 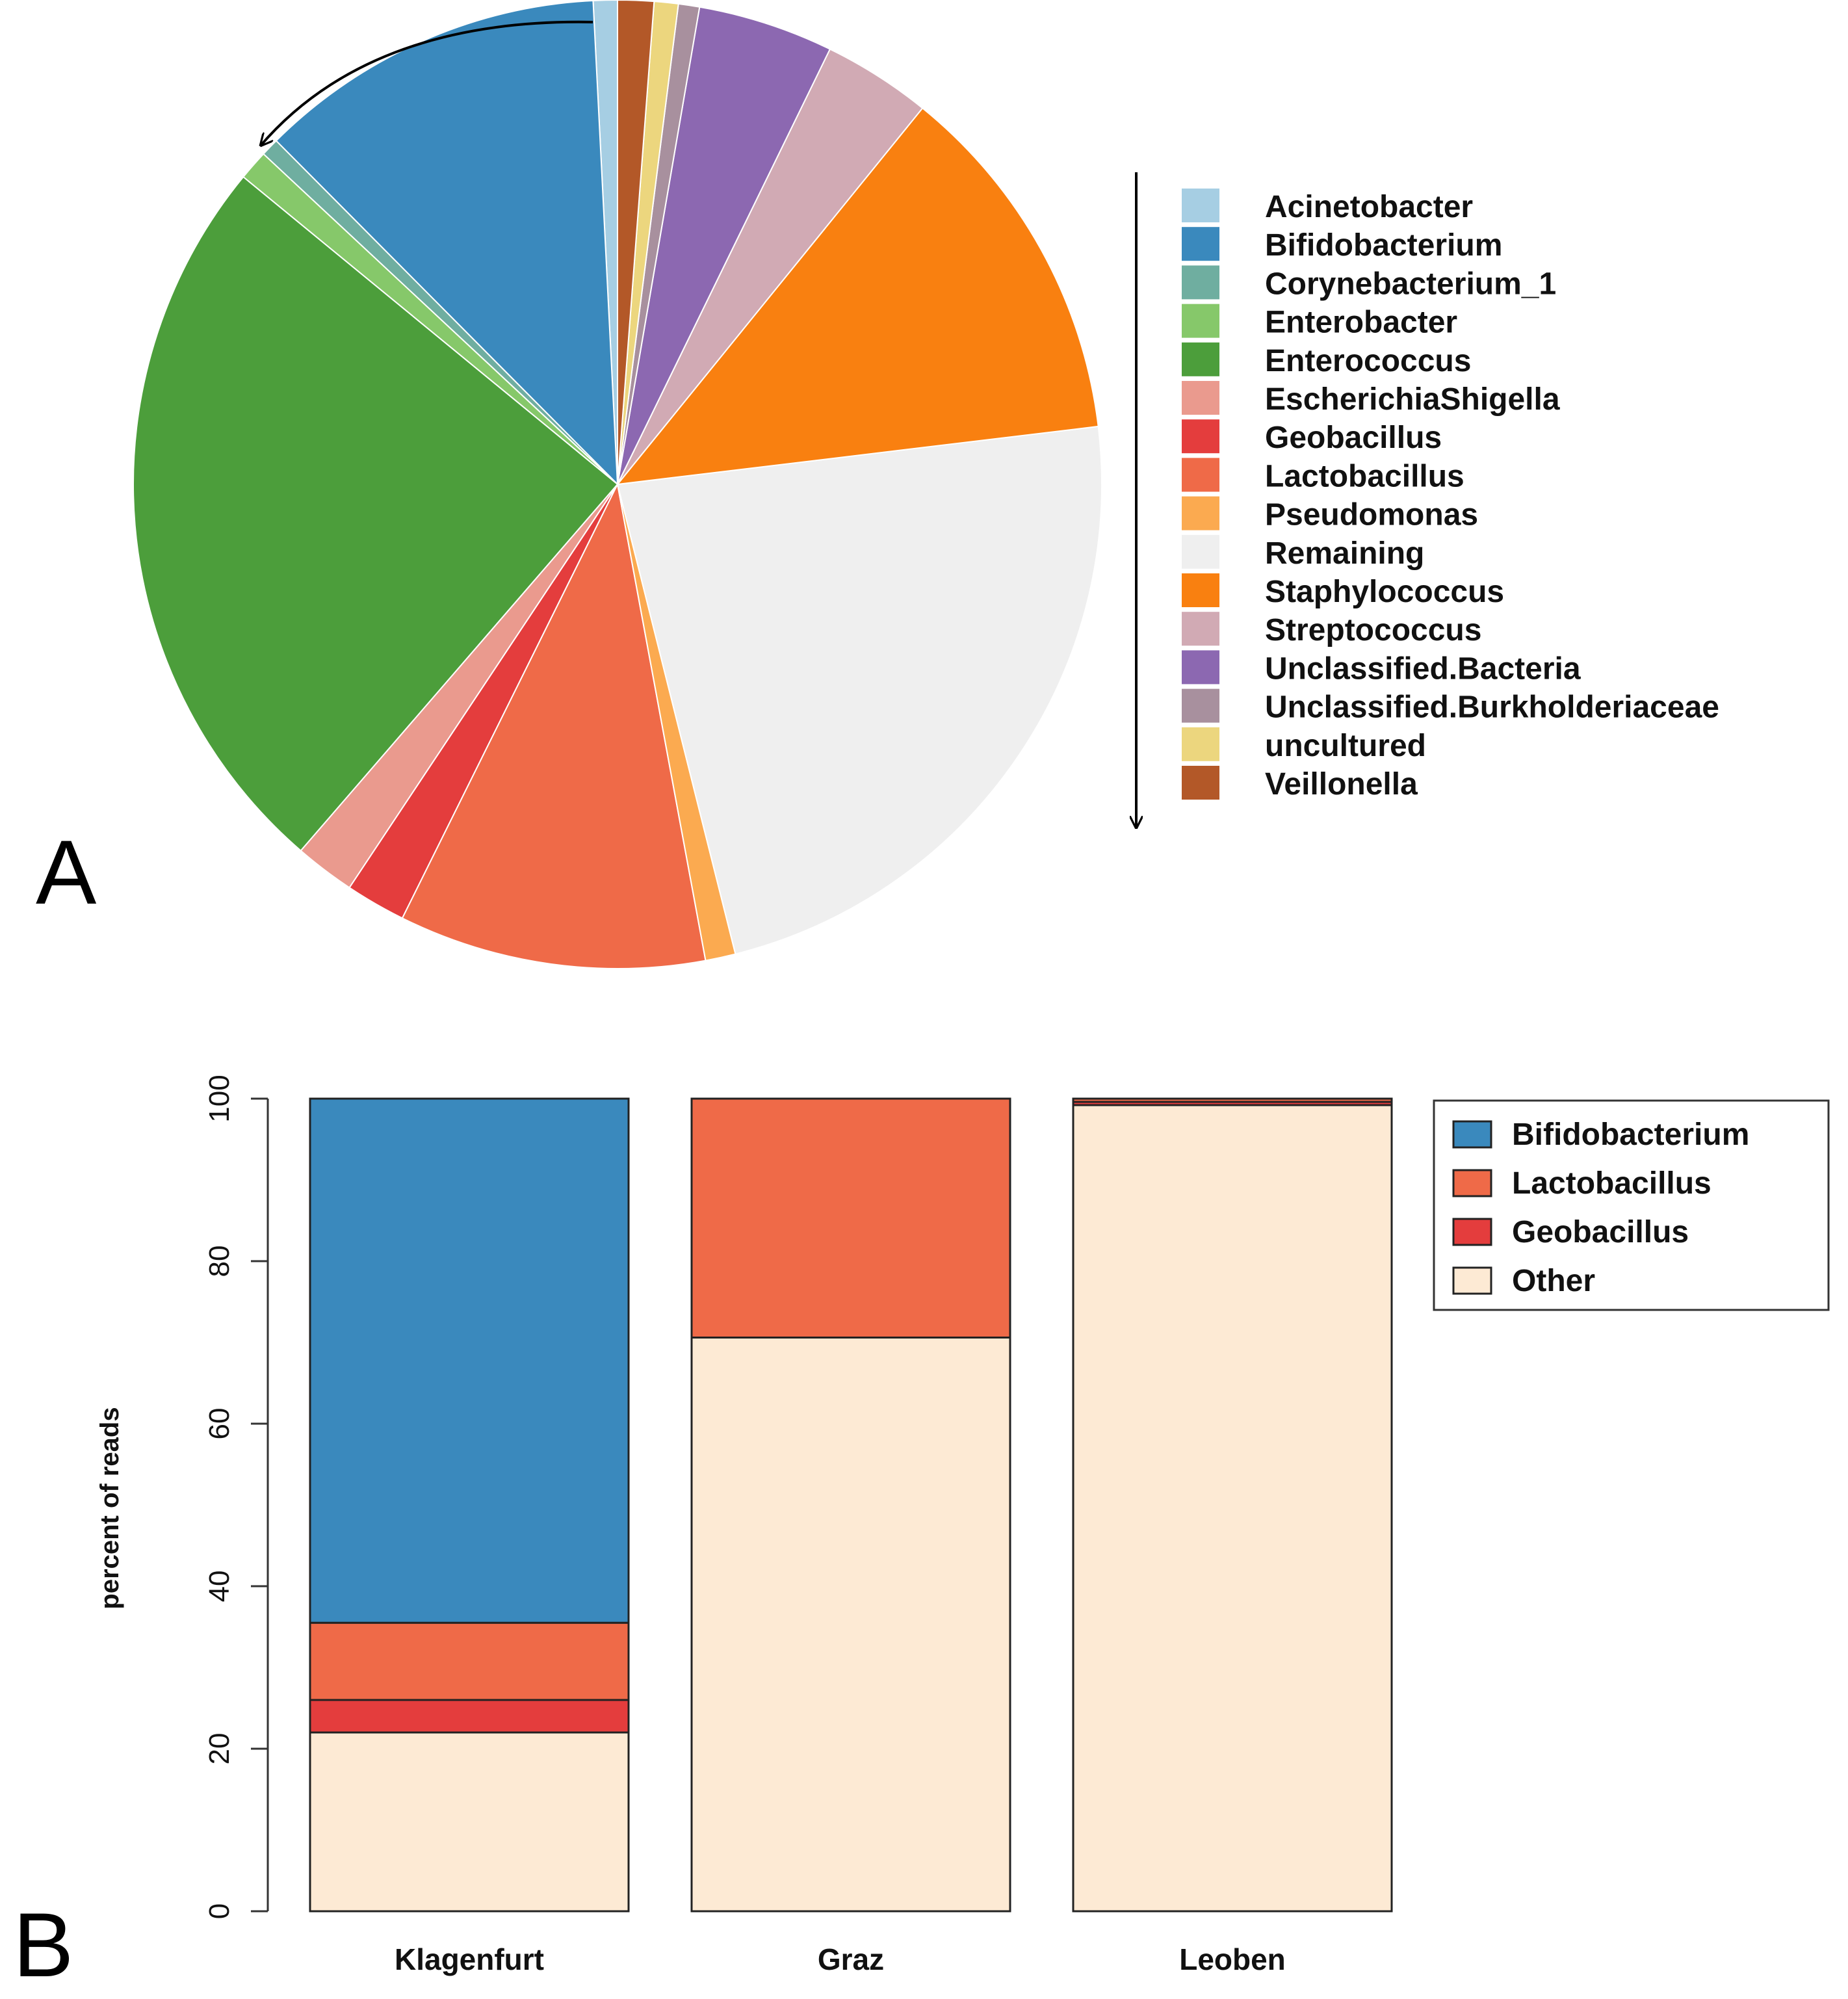 What do you see at coordinates (1410, 284) in the screenshot?
I see `legend-label: Corynebacterium_1` at bounding box center [1410, 284].